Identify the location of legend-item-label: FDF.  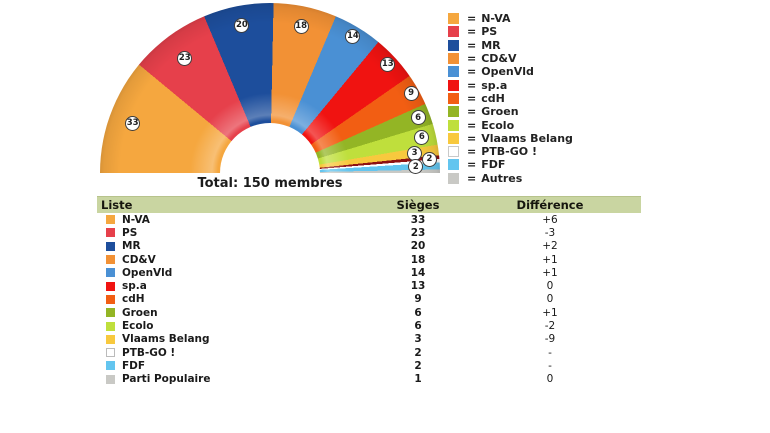
(493, 165).